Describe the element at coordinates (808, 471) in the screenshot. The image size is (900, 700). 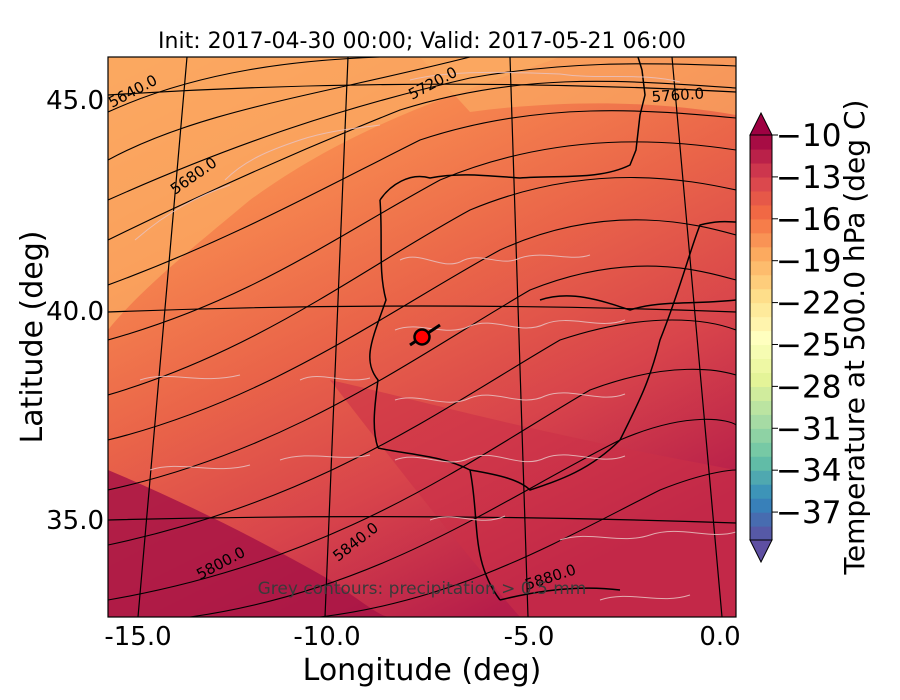
I see `colorbar-tick-label: −34` at that location.